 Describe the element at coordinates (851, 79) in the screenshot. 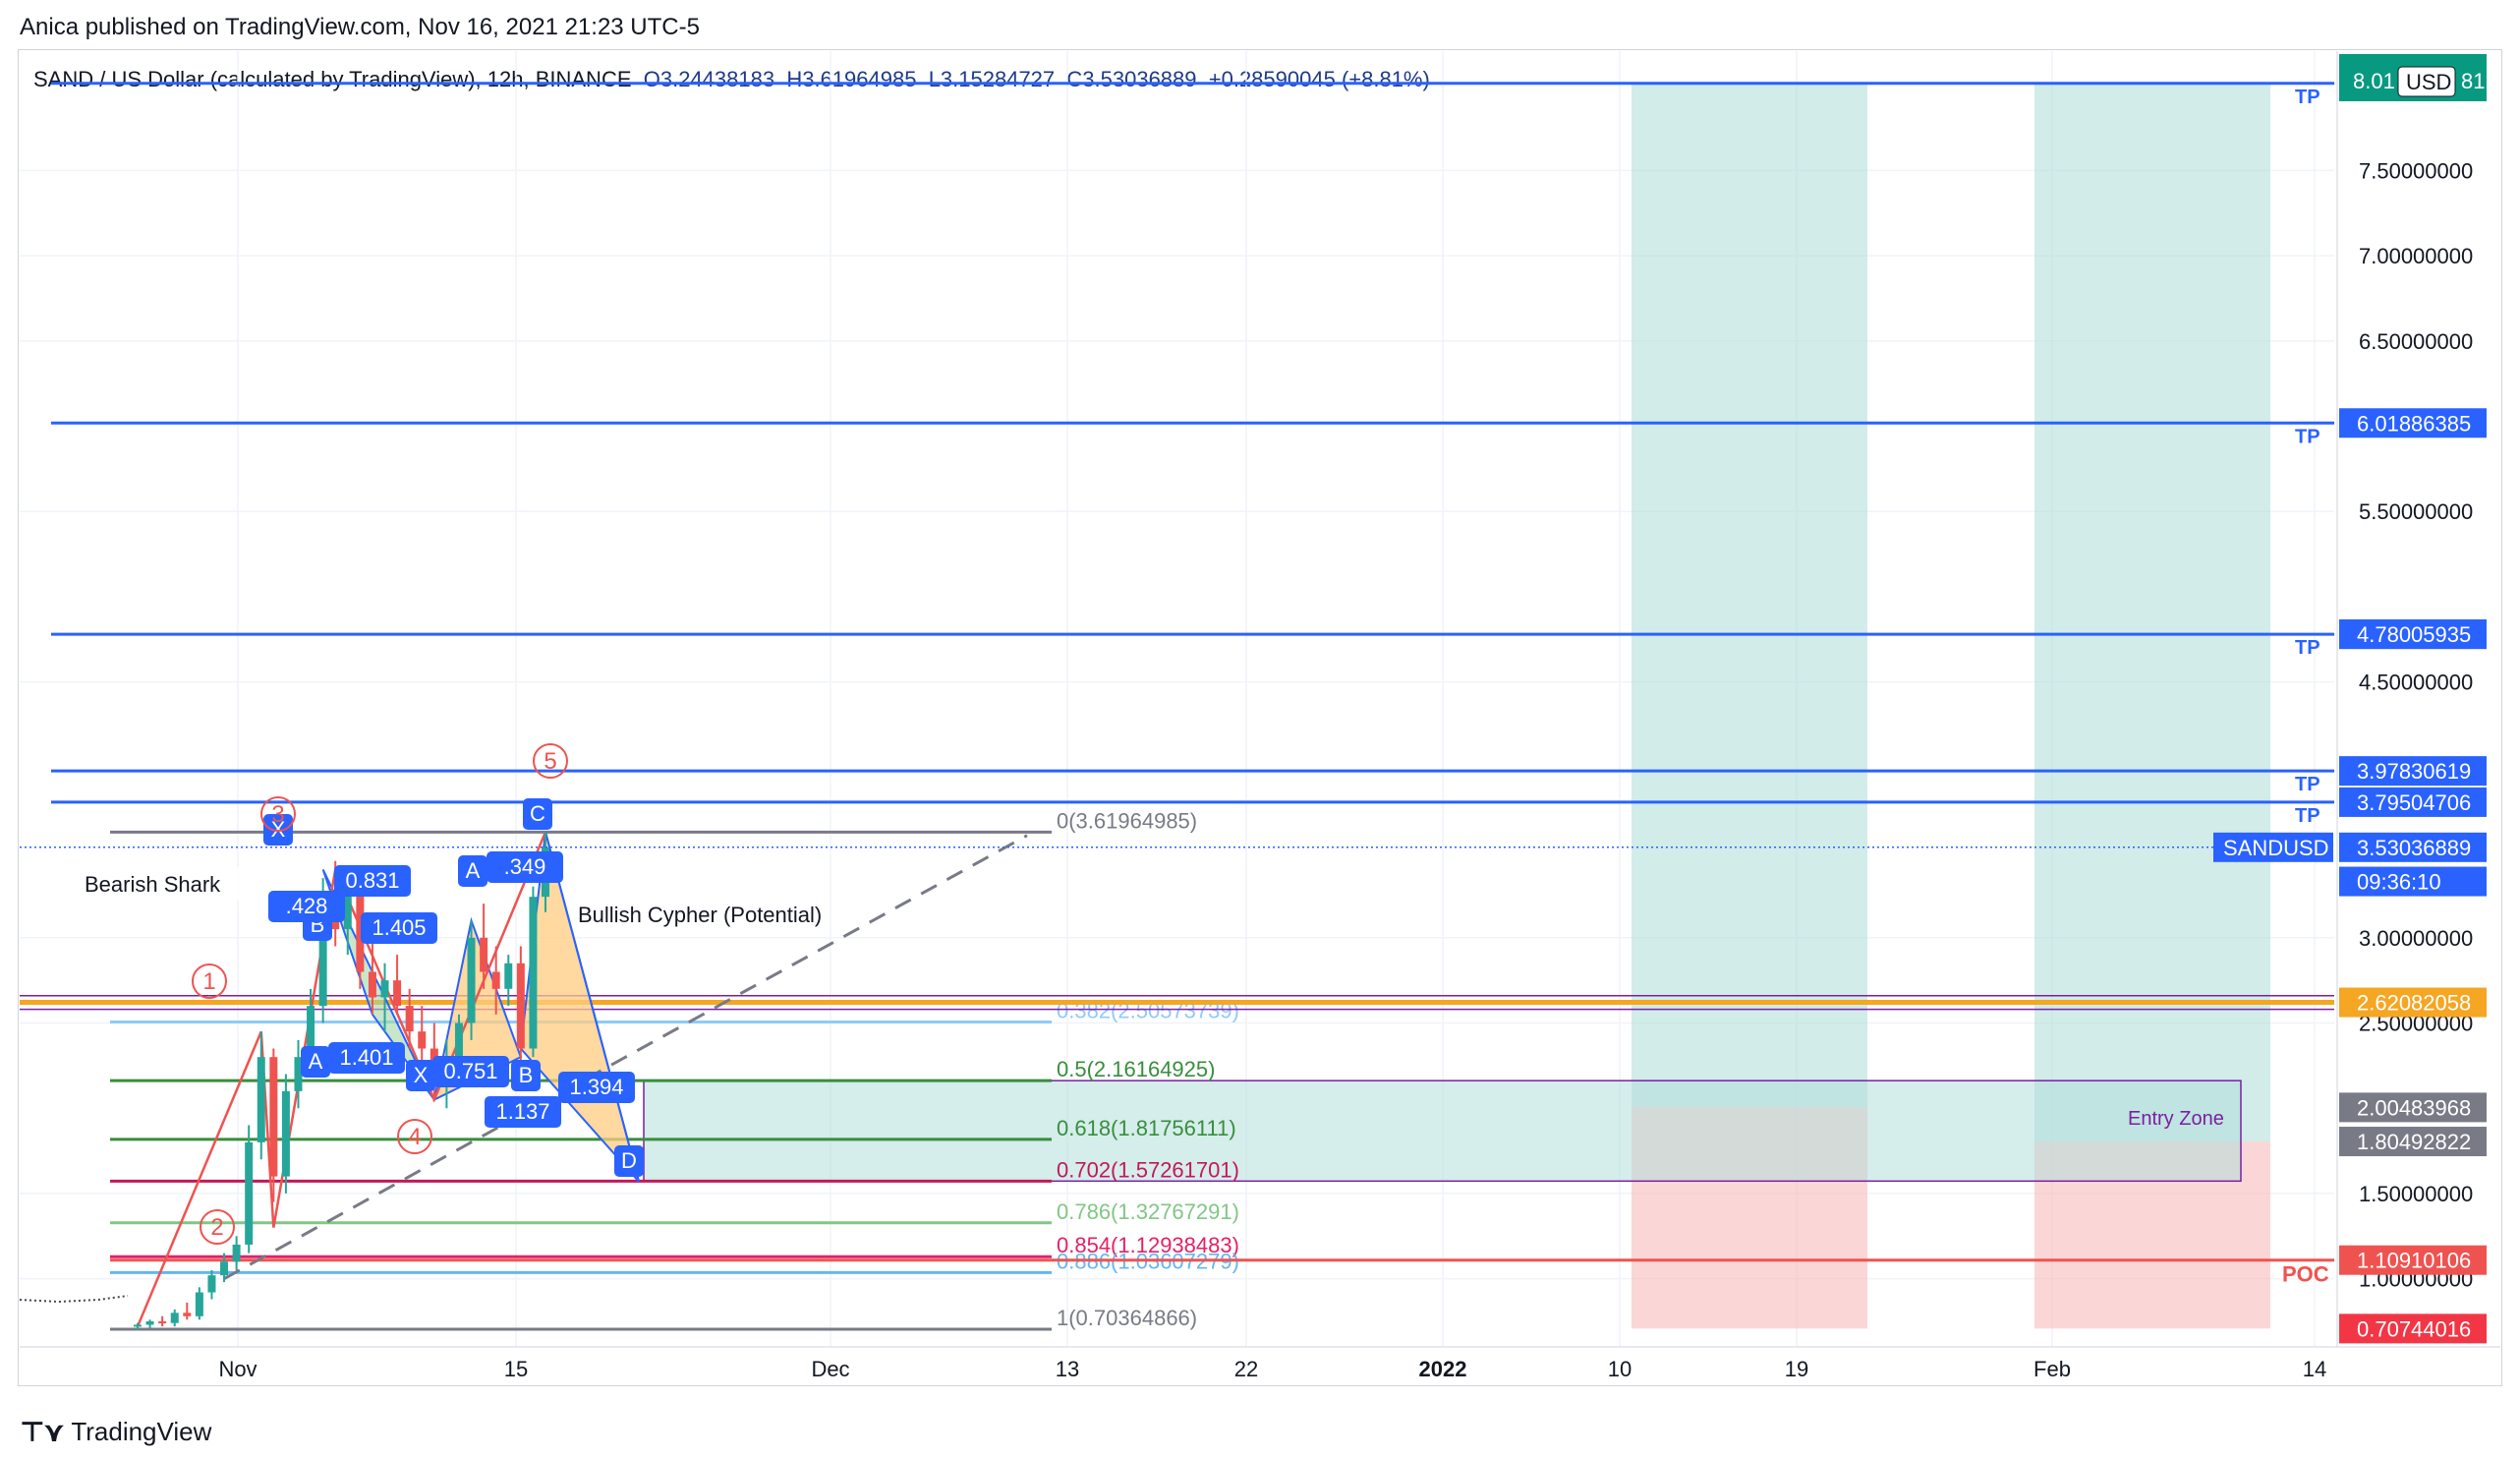

I see `legend-high: H3.61964985` at that location.